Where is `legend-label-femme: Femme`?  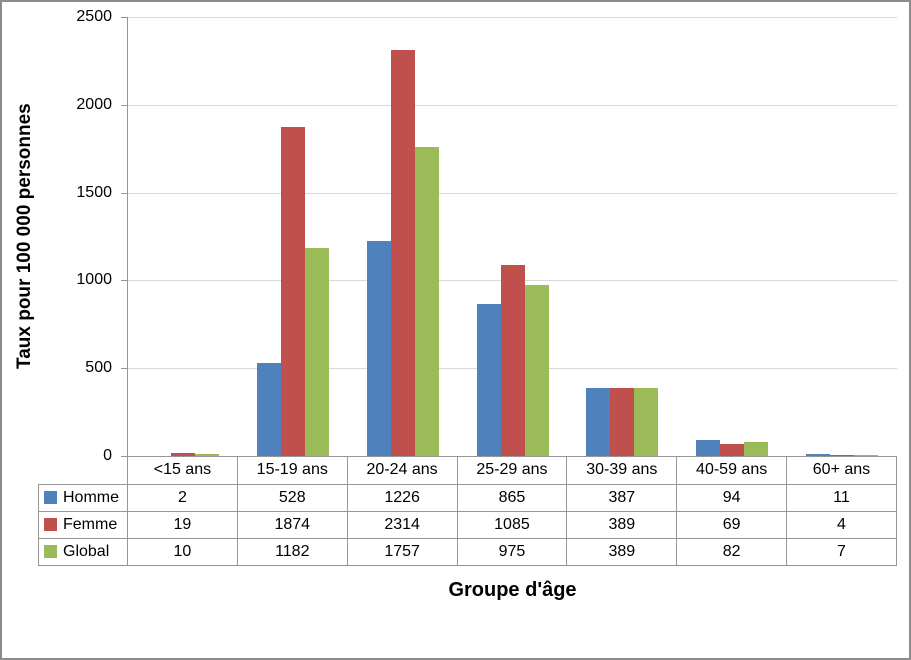 legend-label-femme: Femme is located at coordinates (90, 524).